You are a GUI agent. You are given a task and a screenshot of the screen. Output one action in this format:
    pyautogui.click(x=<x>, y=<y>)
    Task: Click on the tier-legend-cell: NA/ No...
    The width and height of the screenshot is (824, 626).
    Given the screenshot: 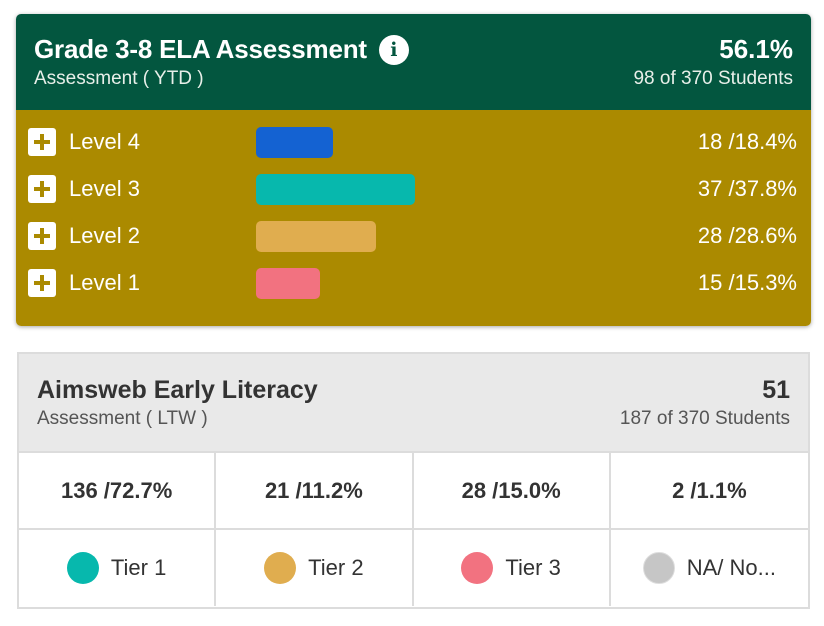 What is the action you would take?
    pyautogui.click(x=709, y=568)
    